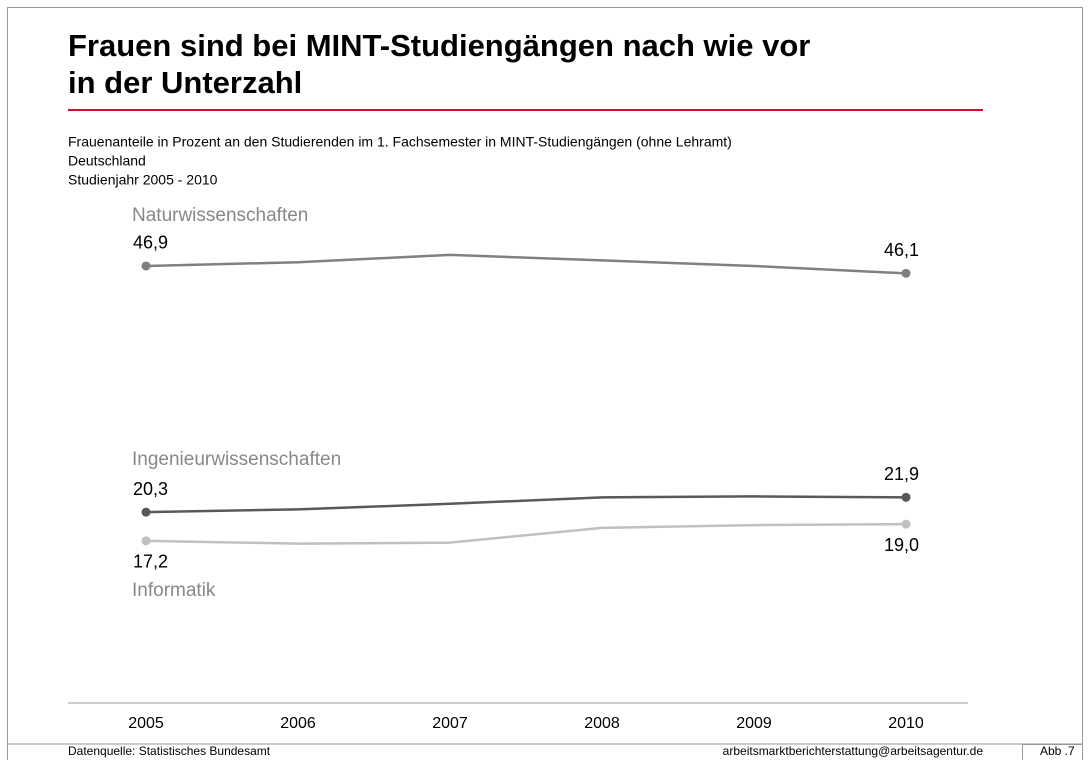  What do you see at coordinates (174, 590) in the screenshot?
I see `series-name: Informatik` at bounding box center [174, 590].